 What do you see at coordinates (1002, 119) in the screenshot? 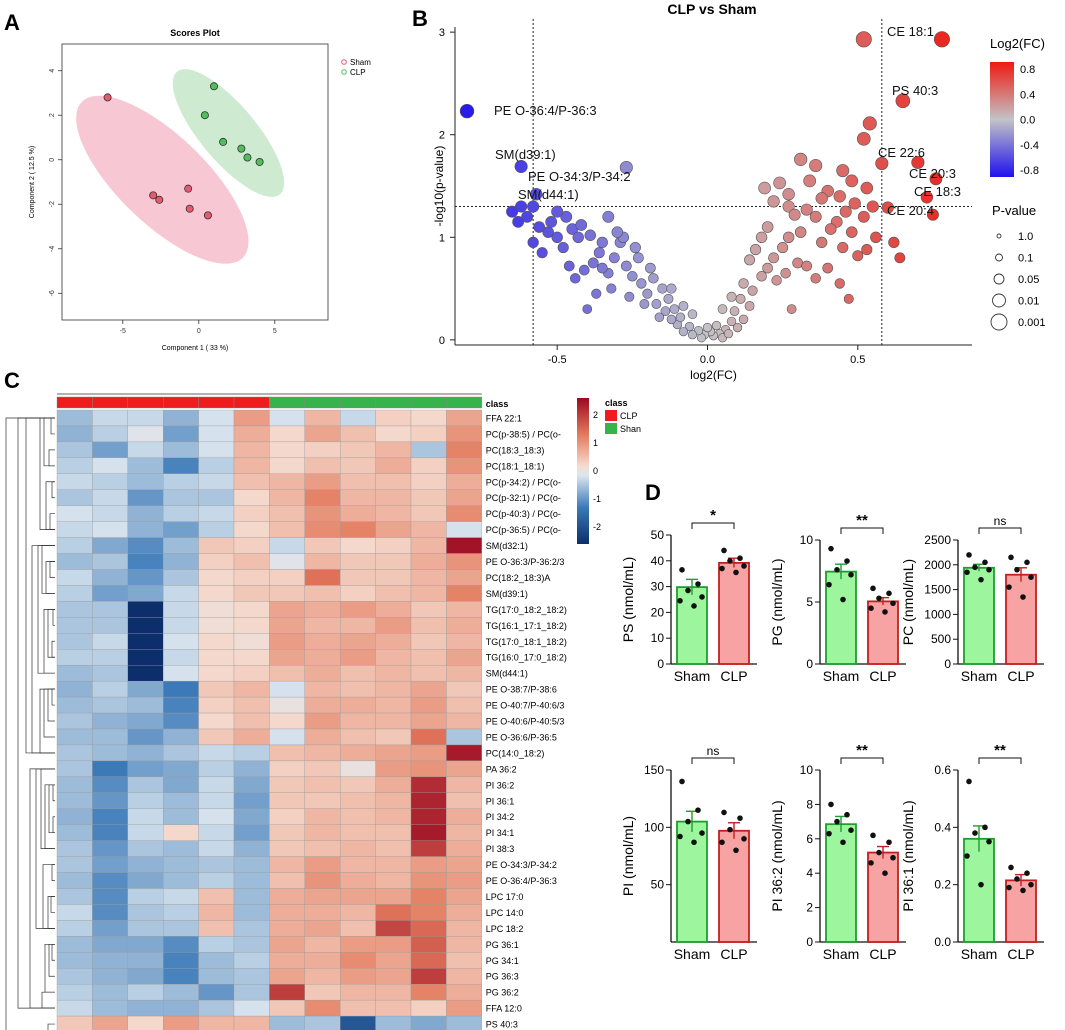
I see `b-colorbar` at bounding box center [1002, 119].